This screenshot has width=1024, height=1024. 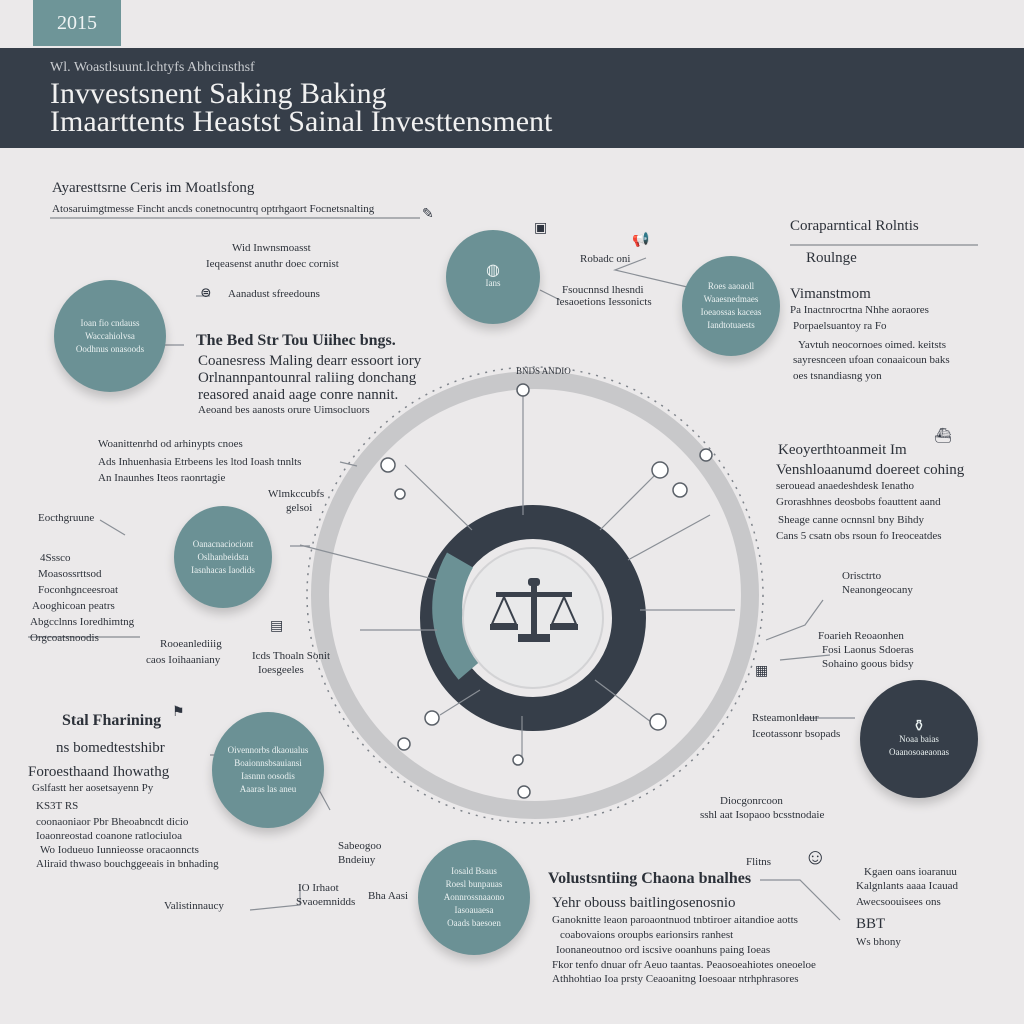 What do you see at coordinates (183, 660) in the screenshot?
I see `left-low-label-b: caos Ioihaaniany` at bounding box center [183, 660].